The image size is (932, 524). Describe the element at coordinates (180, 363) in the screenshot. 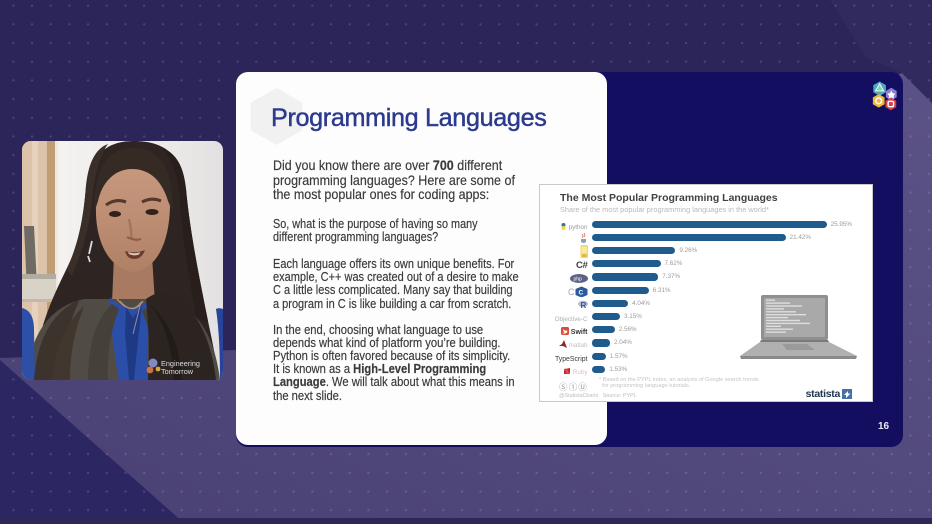

I see `svg-text: Engineering` at that location.